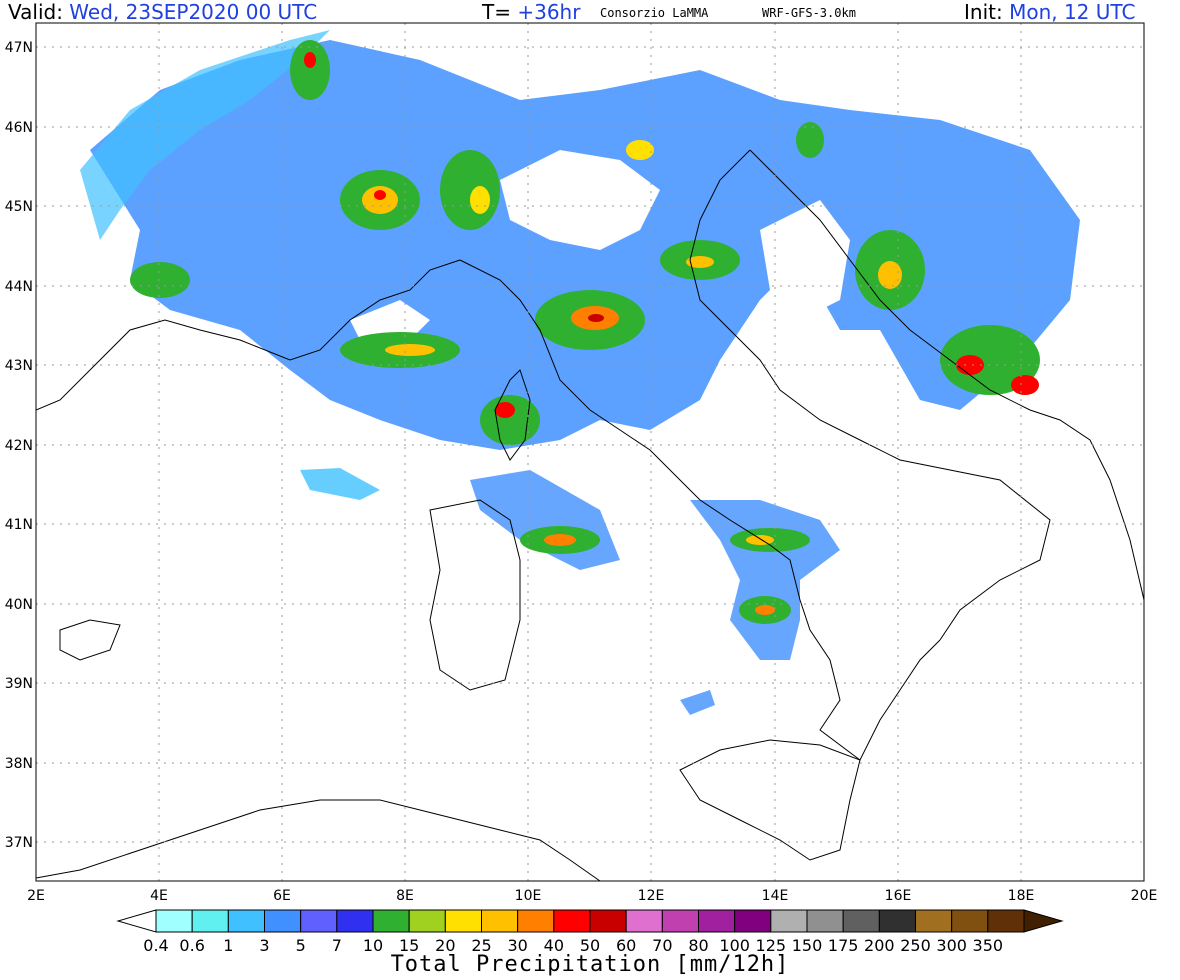  I want to click on lat-label: 41N, so click(19, 525).